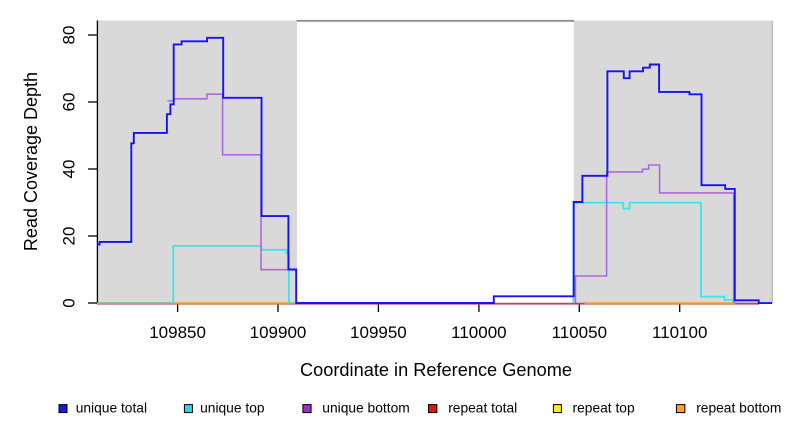 This screenshot has height=437, width=792. What do you see at coordinates (31, 161) in the screenshot?
I see `svg-text: Read Coverage Depth` at bounding box center [31, 161].